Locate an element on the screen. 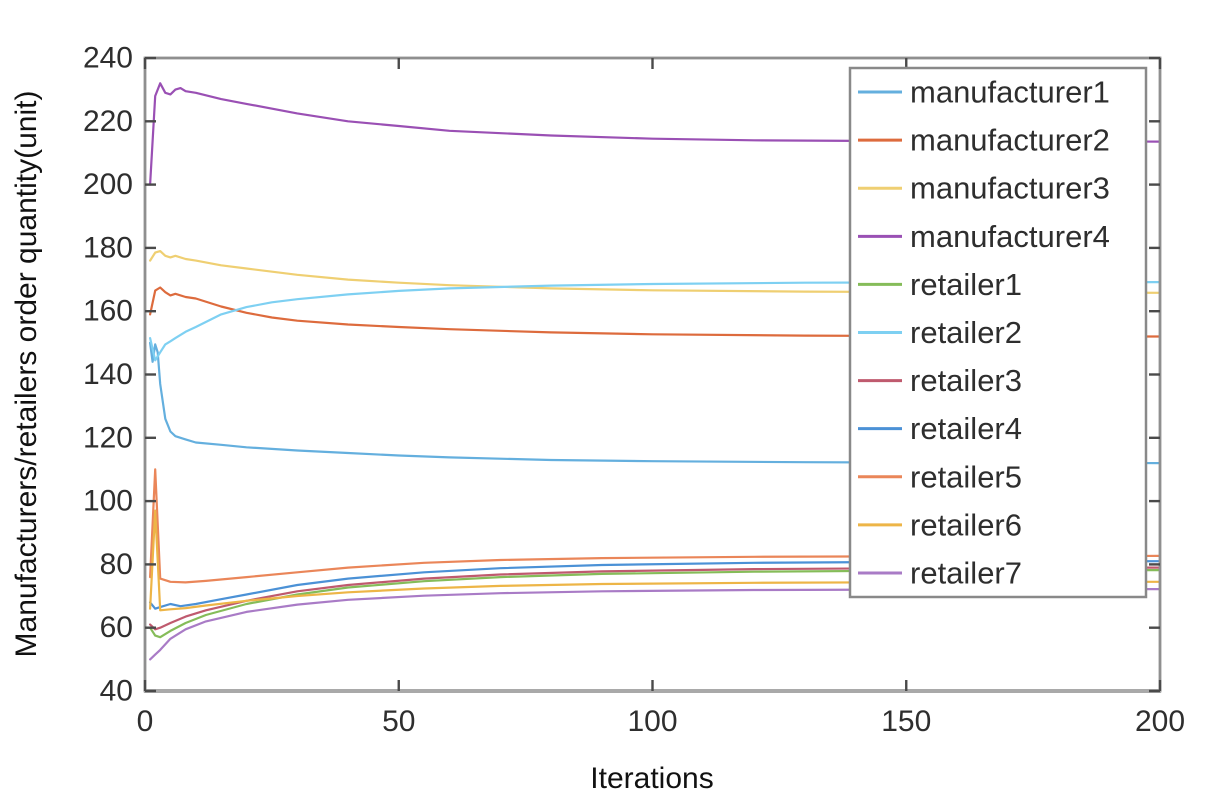 This screenshot has height=809, width=1211. legend-item-manufacturer3: manufacturer3 is located at coordinates (984, 188).